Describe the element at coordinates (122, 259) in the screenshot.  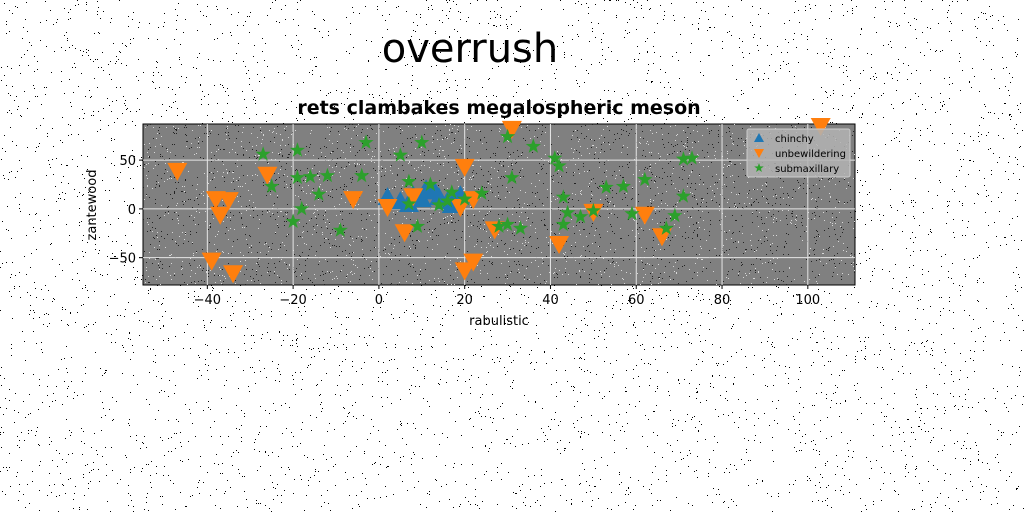
I see `y-tick-label: −50` at that location.